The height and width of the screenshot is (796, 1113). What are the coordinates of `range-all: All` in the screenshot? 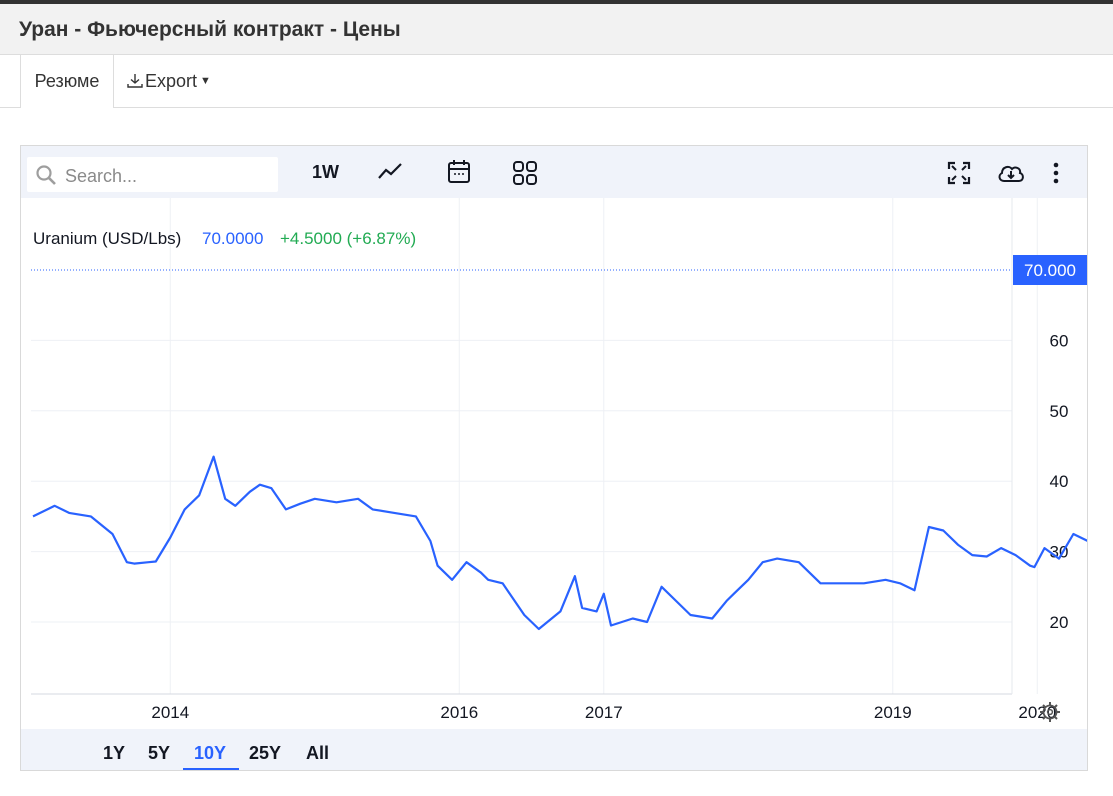 It's located at (318, 753).